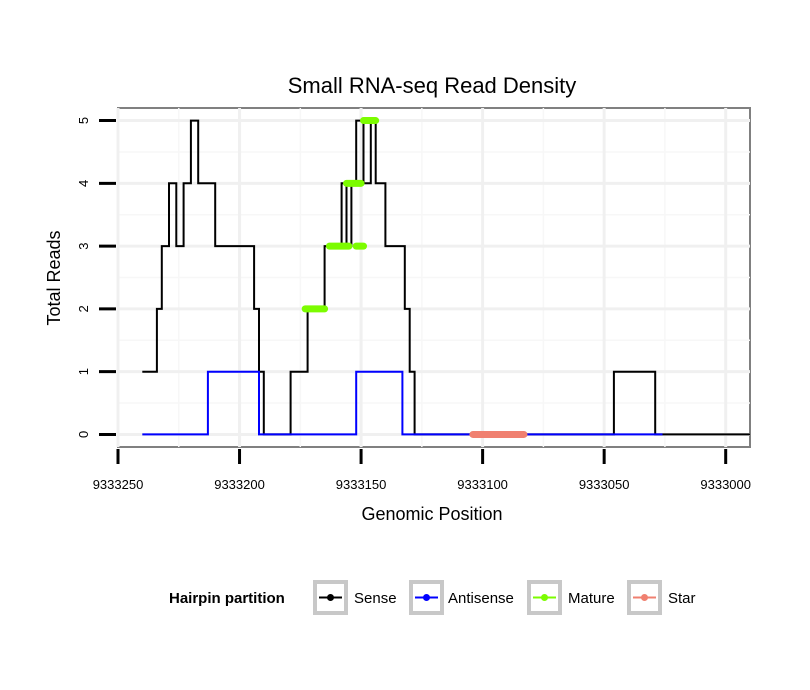  Describe the element at coordinates (604, 484) in the screenshot. I see `x-tick-label: 9333050` at that location.